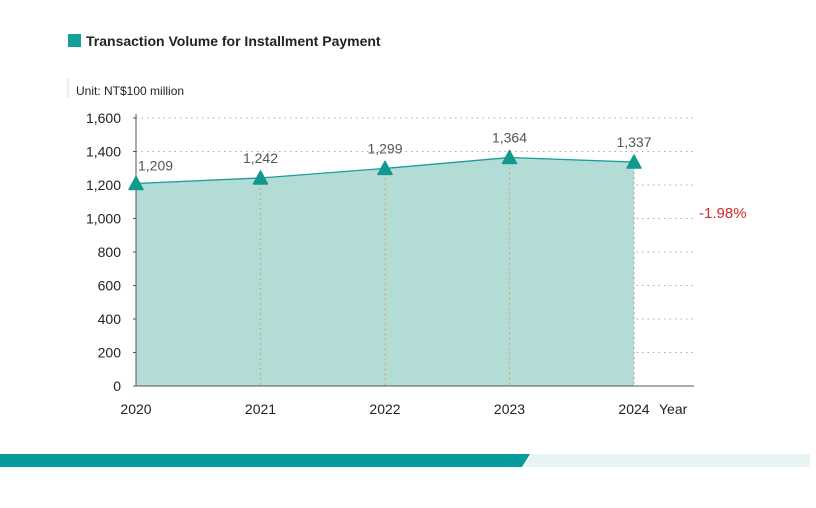 This screenshot has width=816, height=508. I want to click on x-tick-label: 2020, so click(135, 409).